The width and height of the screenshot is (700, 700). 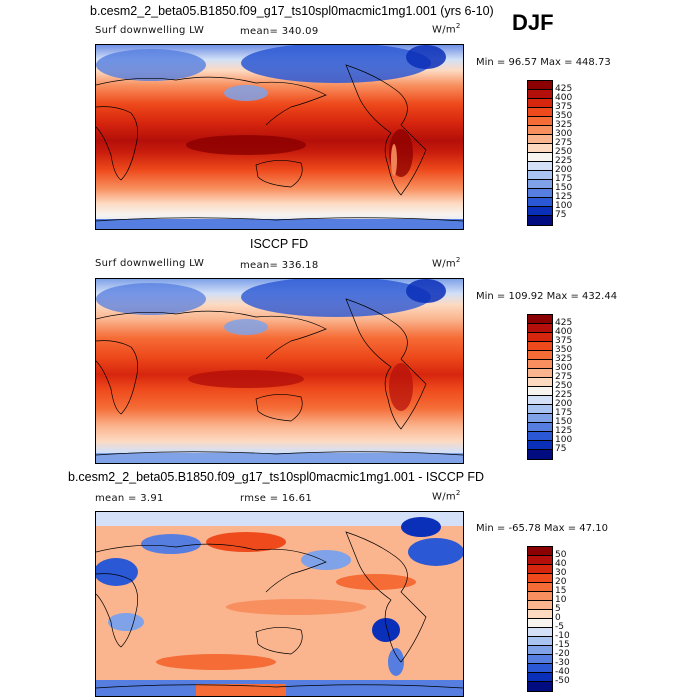 What do you see at coordinates (559, 627) in the screenshot?
I see `panel3-cbar-tick: -5` at bounding box center [559, 627].